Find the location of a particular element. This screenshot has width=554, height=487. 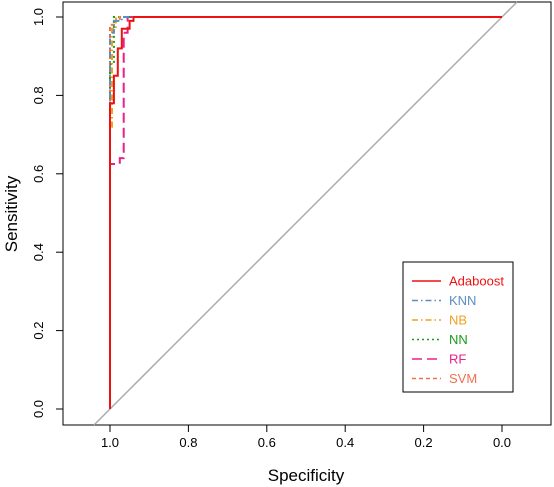

y-tick-label: 0.6 is located at coordinates (38, 174).